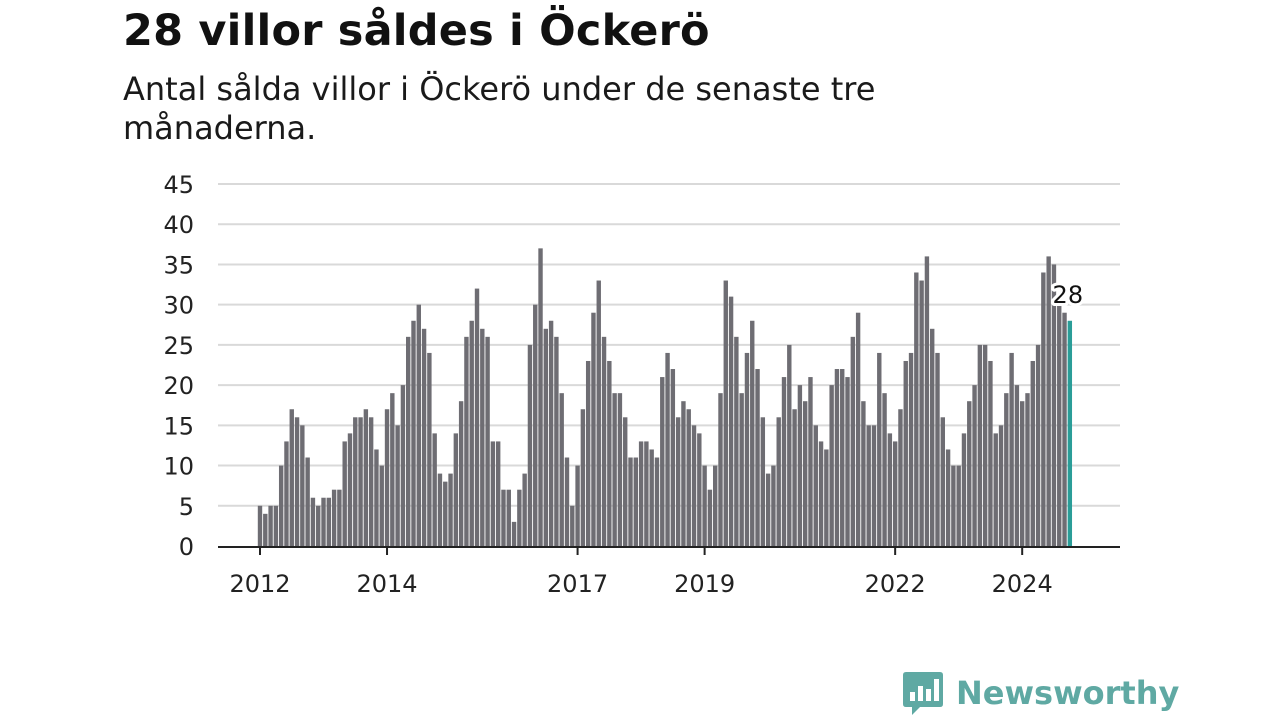  I want to click on brand-name: Newsworthy, so click(1068, 693).